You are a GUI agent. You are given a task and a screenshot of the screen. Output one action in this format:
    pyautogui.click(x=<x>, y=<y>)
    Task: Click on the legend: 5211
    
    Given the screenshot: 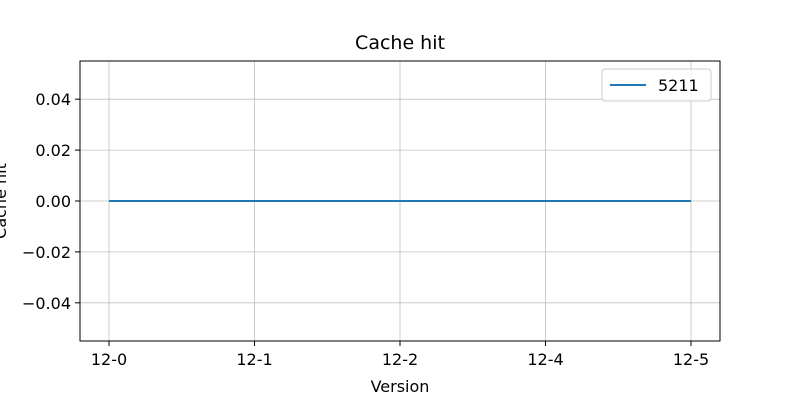 What is the action you would take?
    pyautogui.click(x=656, y=85)
    